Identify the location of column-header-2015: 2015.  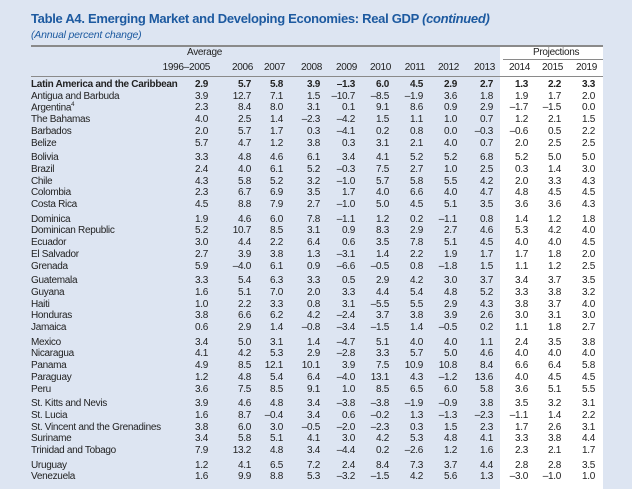
(552, 67).